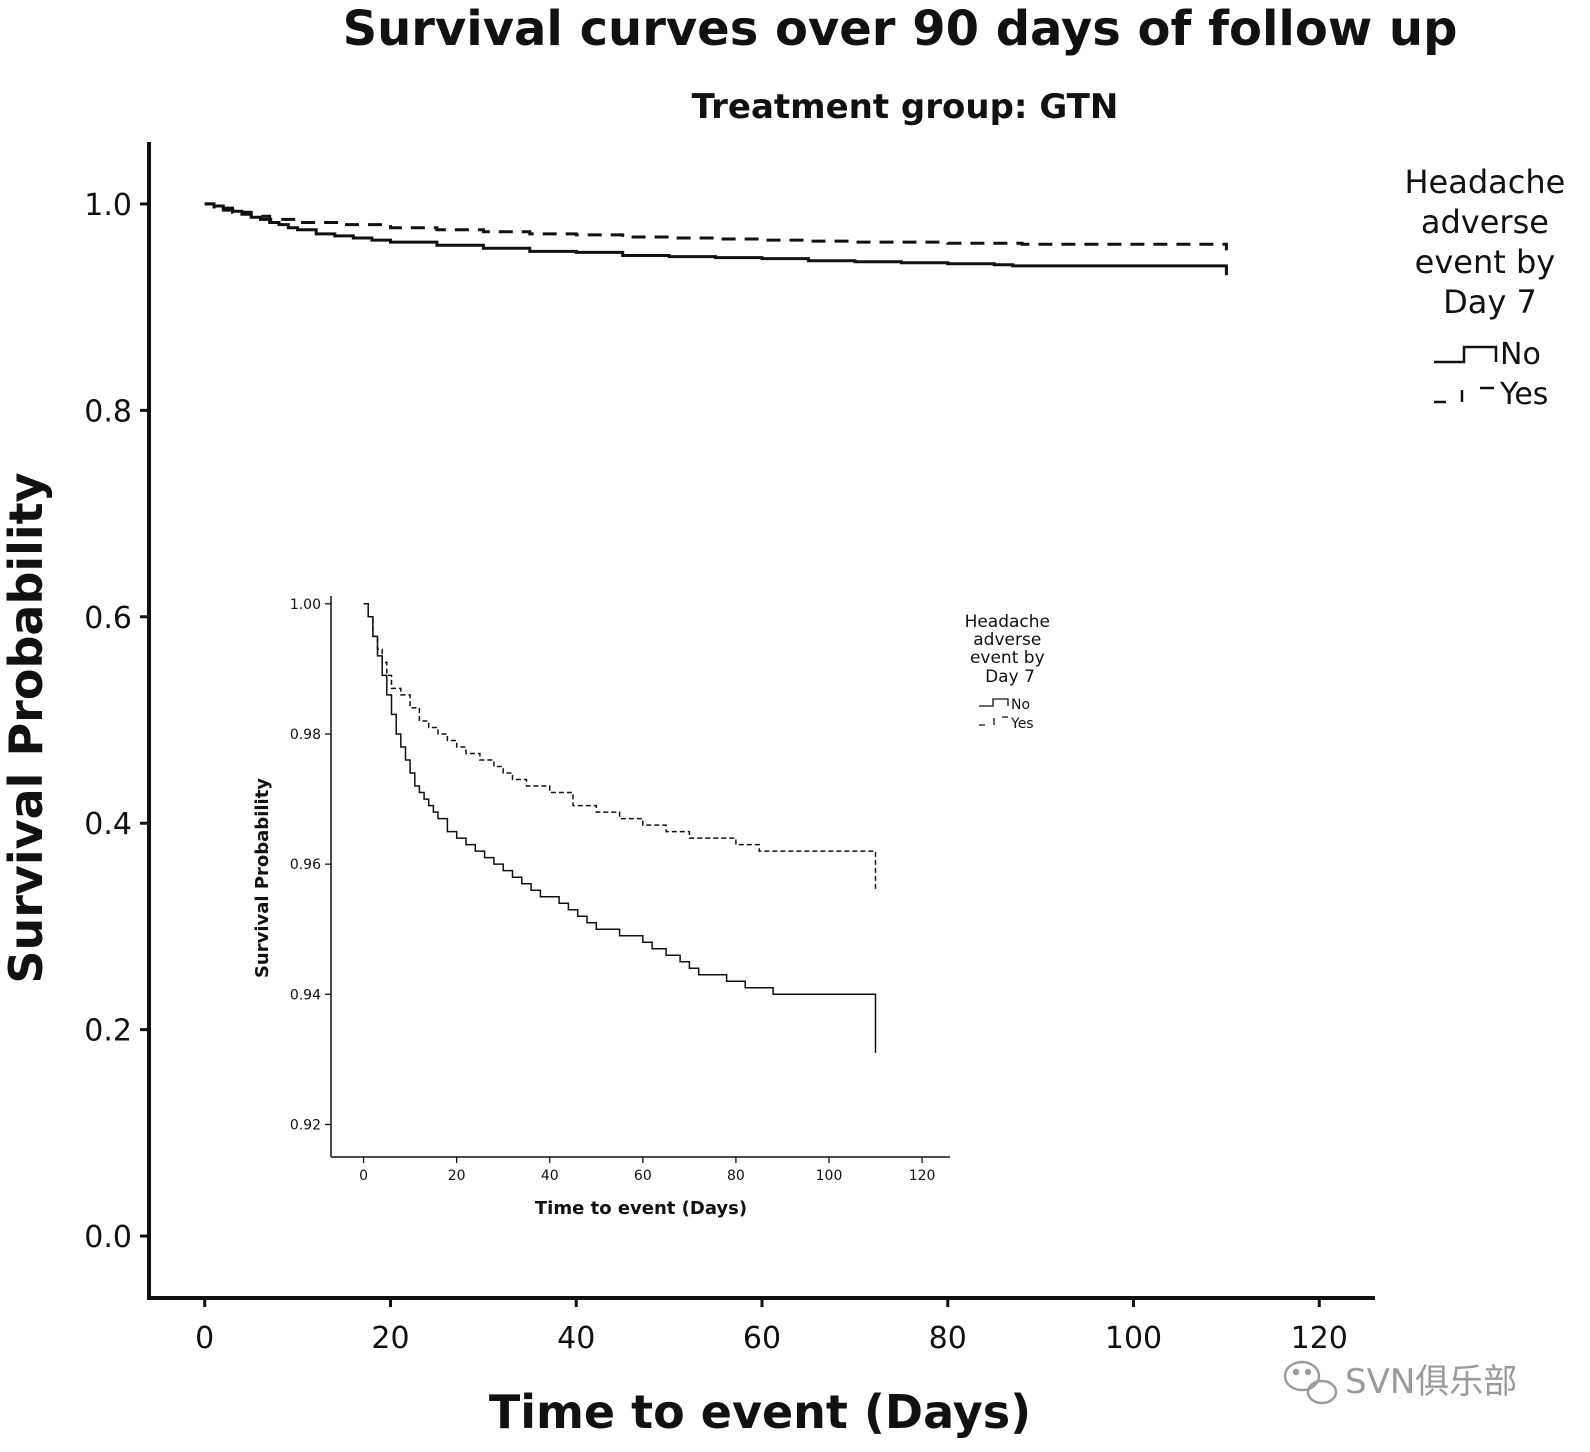 Image resolution: width=1590 pixels, height=1452 pixels. I want to click on watermark: SVN俱乐部, so click(1400, 1382).